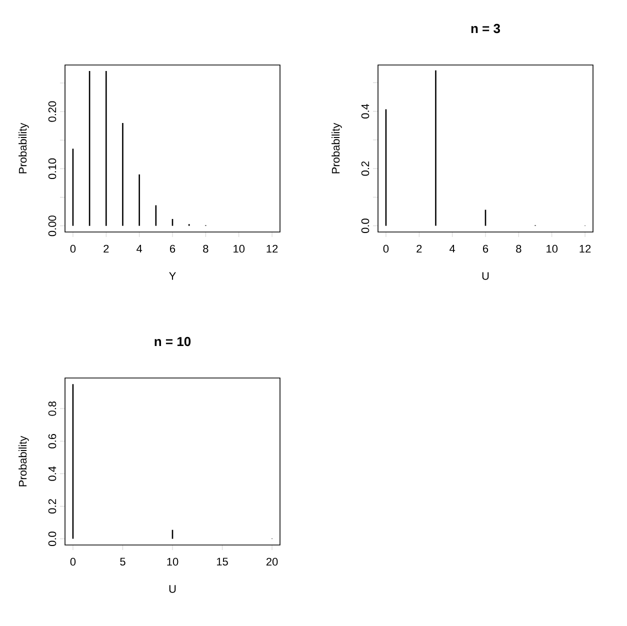 This screenshot has width=627, height=626. Describe the element at coordinates (172, 276) in the screenshot. I see `x-axis-title: Y` at that location.